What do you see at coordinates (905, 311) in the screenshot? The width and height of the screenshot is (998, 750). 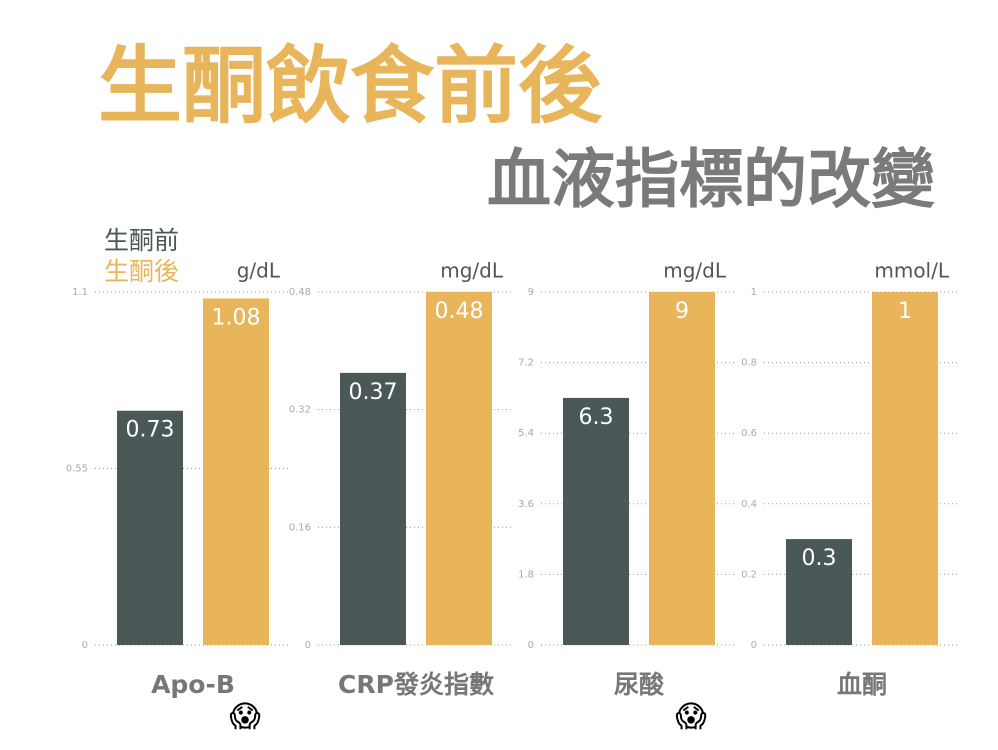 I see `value-label: 1` at bounding box center [905, 311].